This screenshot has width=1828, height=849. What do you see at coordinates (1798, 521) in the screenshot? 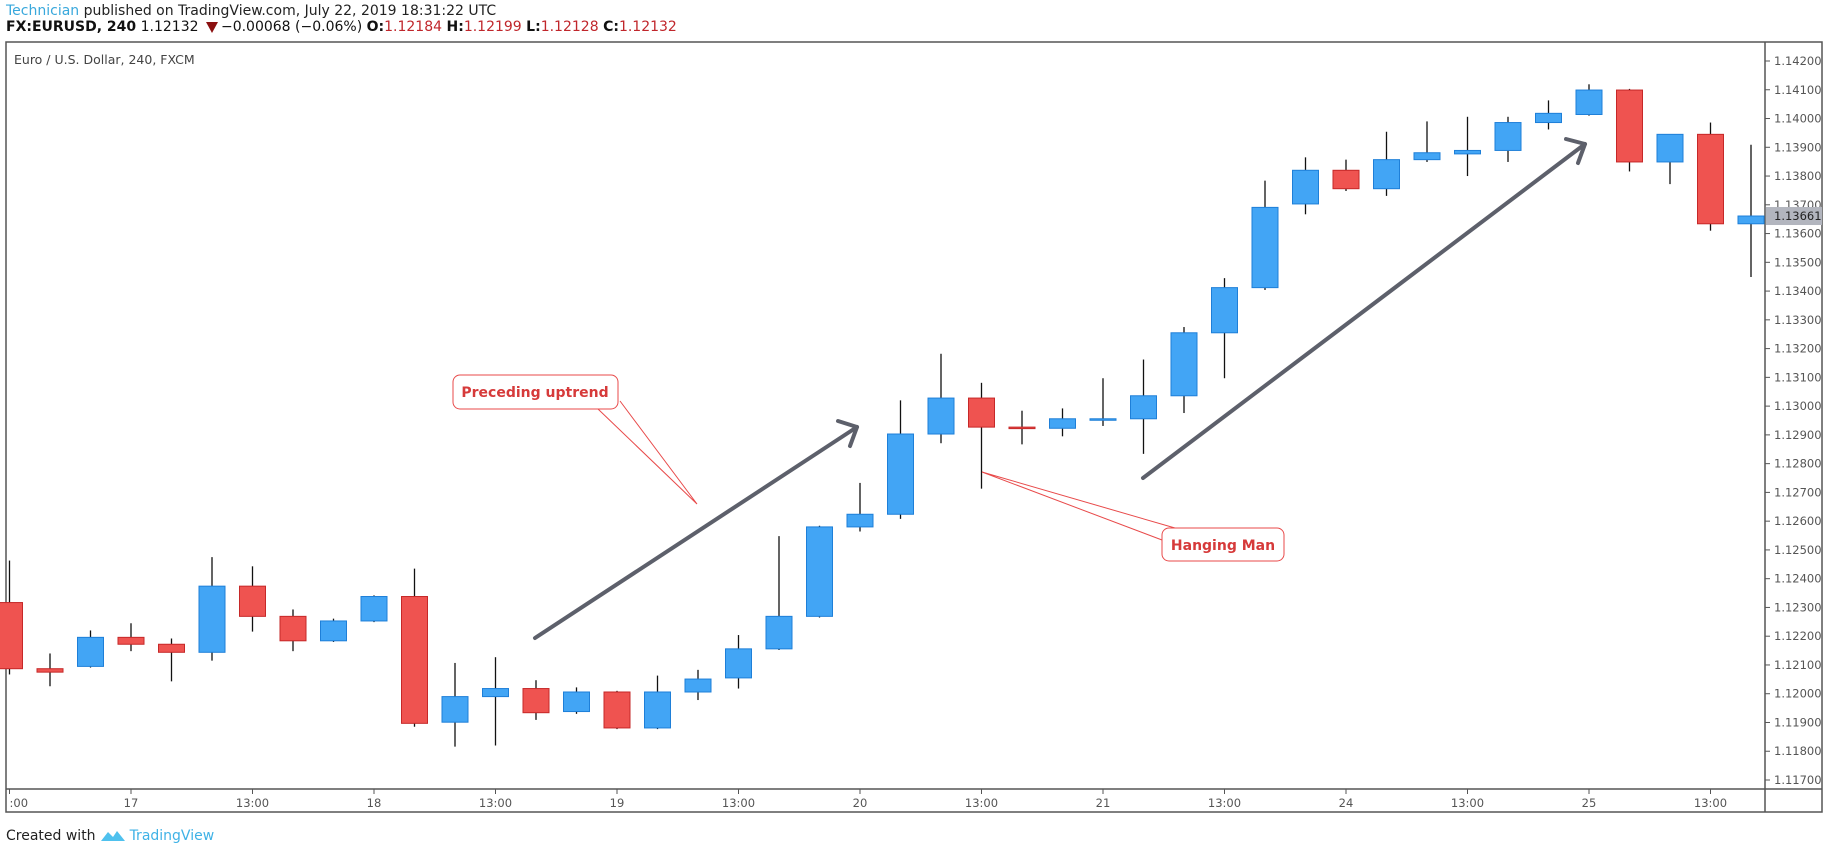
I see `y-tick-label: 1.12600` at bounding box center [1798, 521].